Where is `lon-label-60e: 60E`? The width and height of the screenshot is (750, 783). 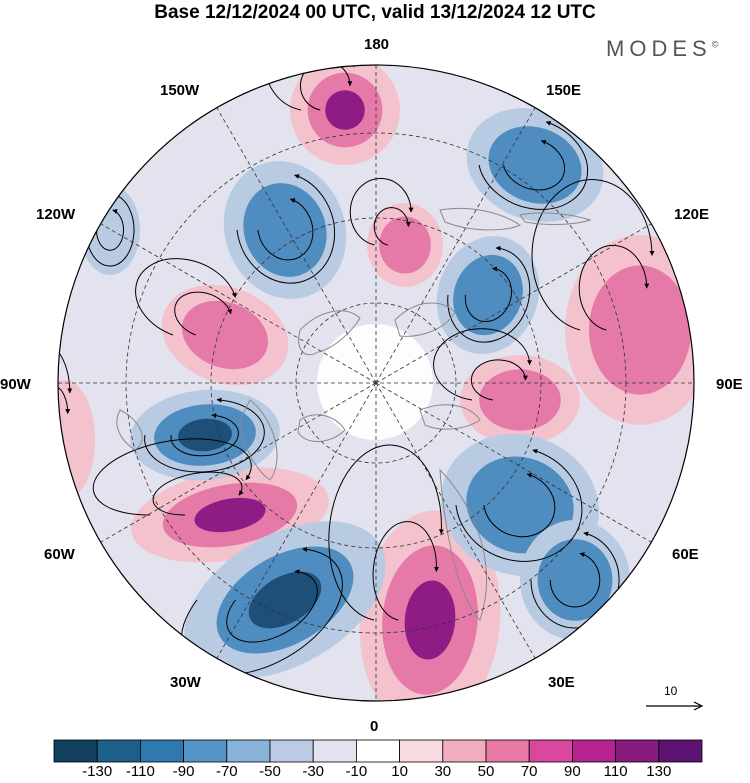 lon-label-60e: 60E is located at coordinates (685, 554).